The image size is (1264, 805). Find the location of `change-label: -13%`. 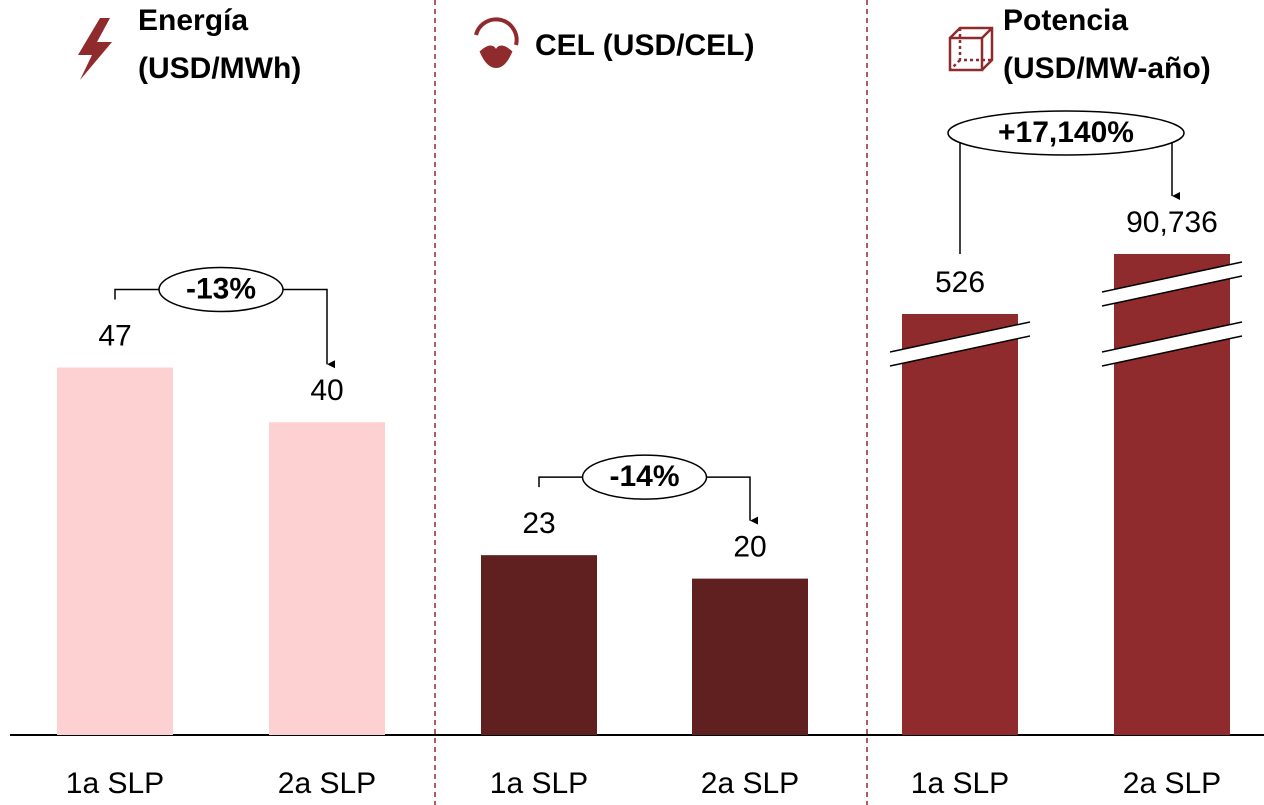

change-label: -13% is located at coordinates (221, 288).